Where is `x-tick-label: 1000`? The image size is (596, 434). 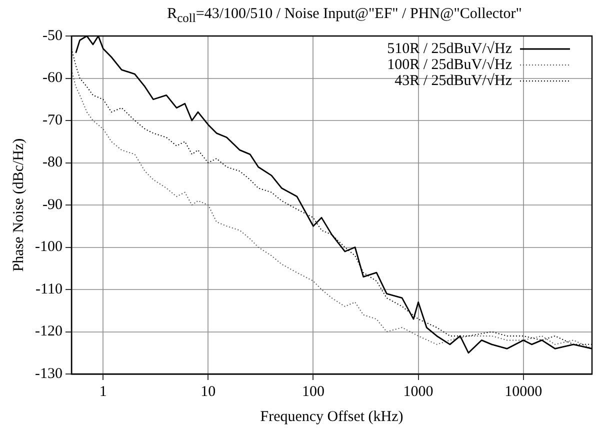
x-tick-label: 1000 is located at coordinates (418, 392).